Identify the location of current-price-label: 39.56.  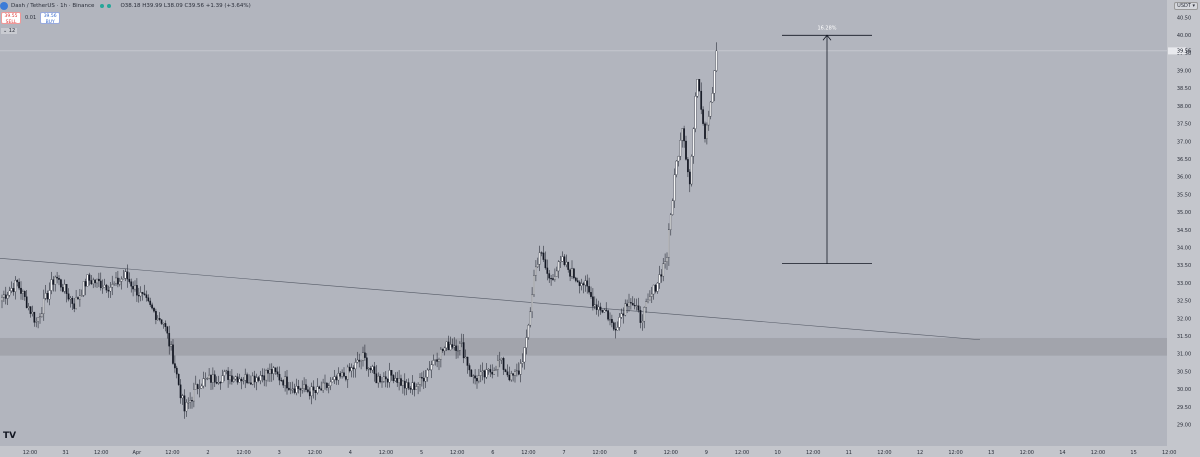
(1184, 52).